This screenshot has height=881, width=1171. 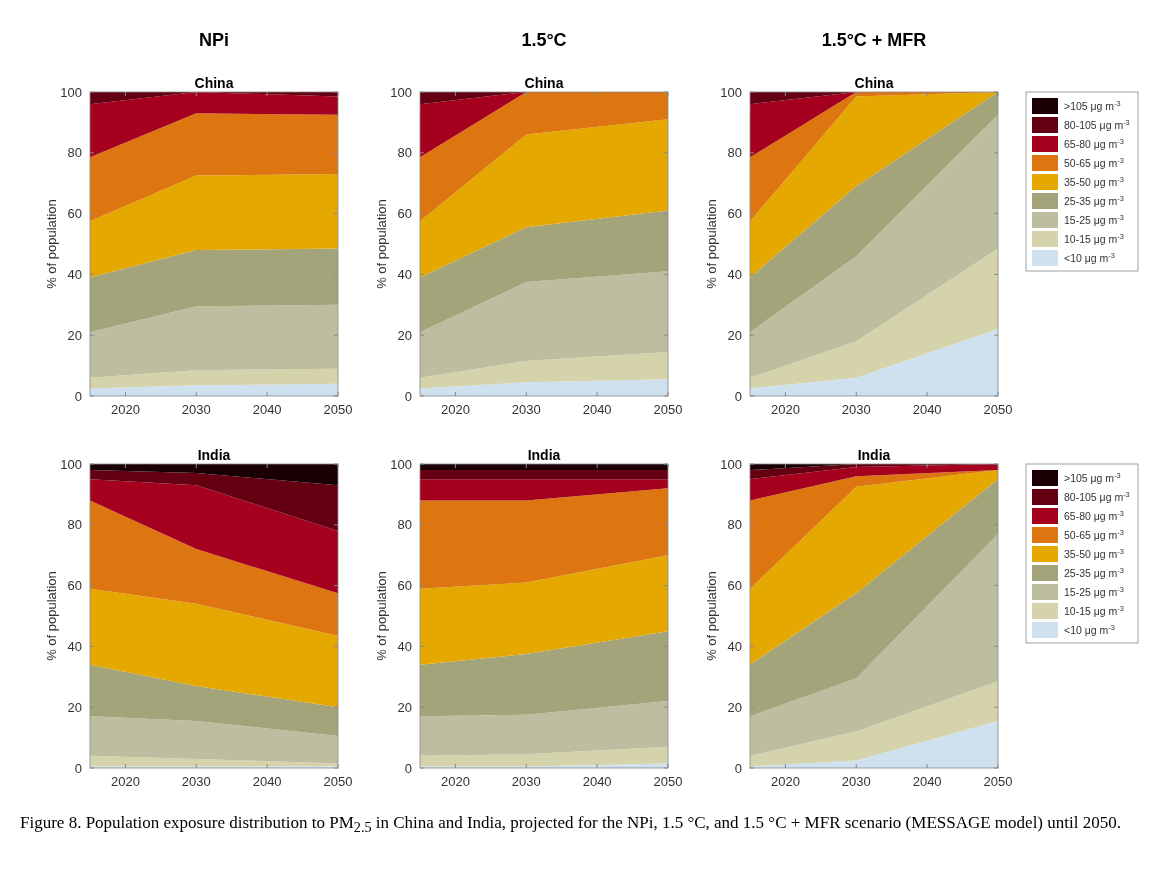 I want to click on chart-title: 1.5°C + MFR, so click(x=874, y=40).